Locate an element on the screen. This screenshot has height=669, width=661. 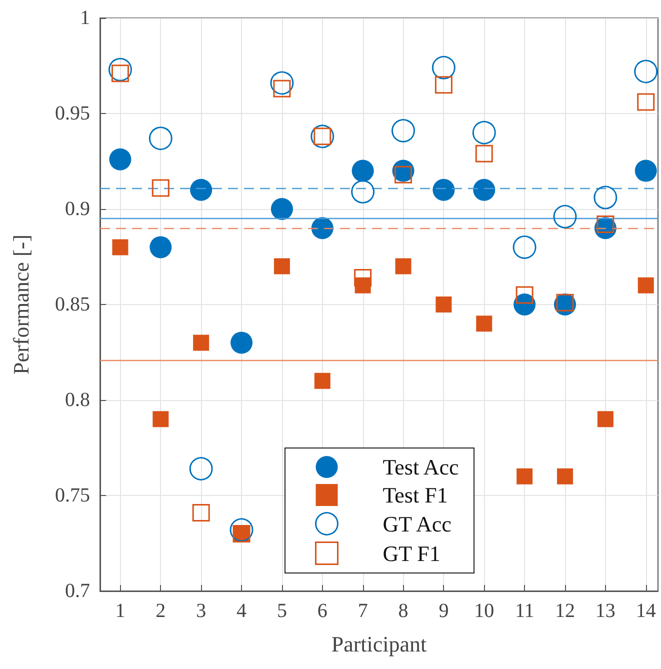
y-tick-label: 0.85 is located at coordinates (72, 305).